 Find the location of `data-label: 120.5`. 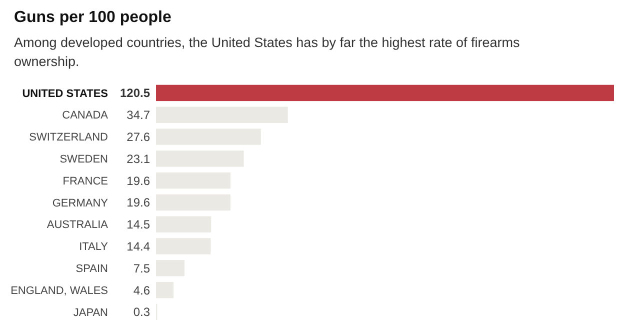

data-label: 120.5 is located at coordinates (135, 93).